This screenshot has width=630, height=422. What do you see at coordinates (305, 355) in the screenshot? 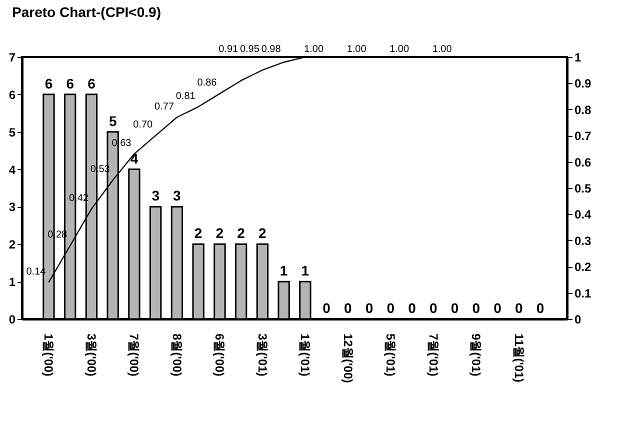
I see `x-tick-label: 1월('01)` at bounding box center [305, 355].